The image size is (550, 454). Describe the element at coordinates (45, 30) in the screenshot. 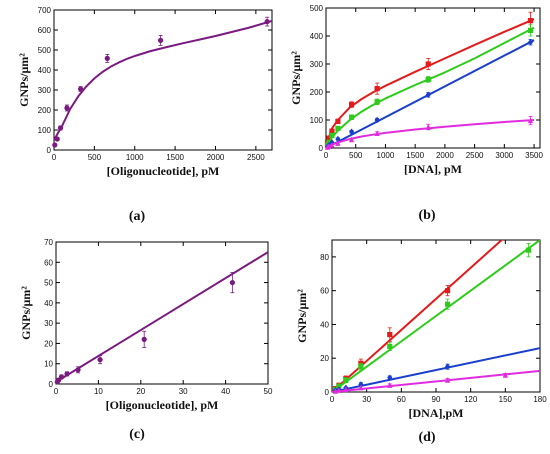

I see `y-tick-label: 600` at that location.